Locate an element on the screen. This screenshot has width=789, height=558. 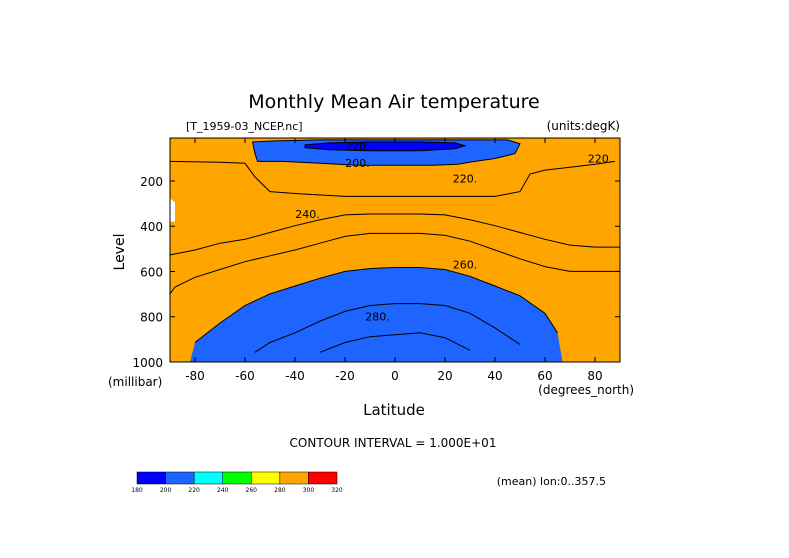
contour-labels: 220. 200. 220. 220. 240. 260. 280. is located at coordinates (453, 232).